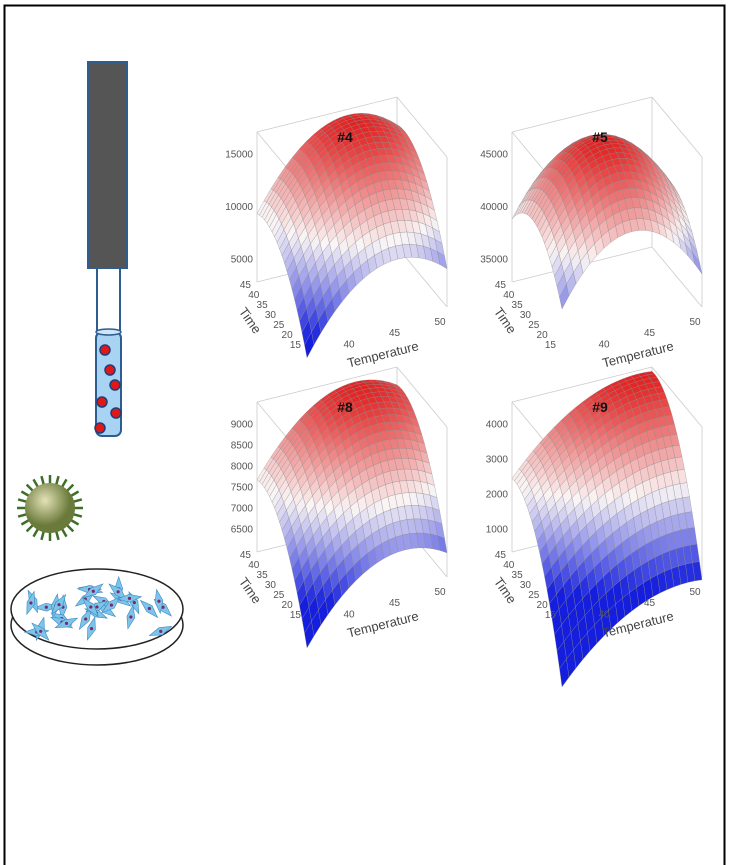  What do you see at coordinates (242, 509) in the screenshot?
I see `z-tick-label: 7000` at bounding box center [242, 509].